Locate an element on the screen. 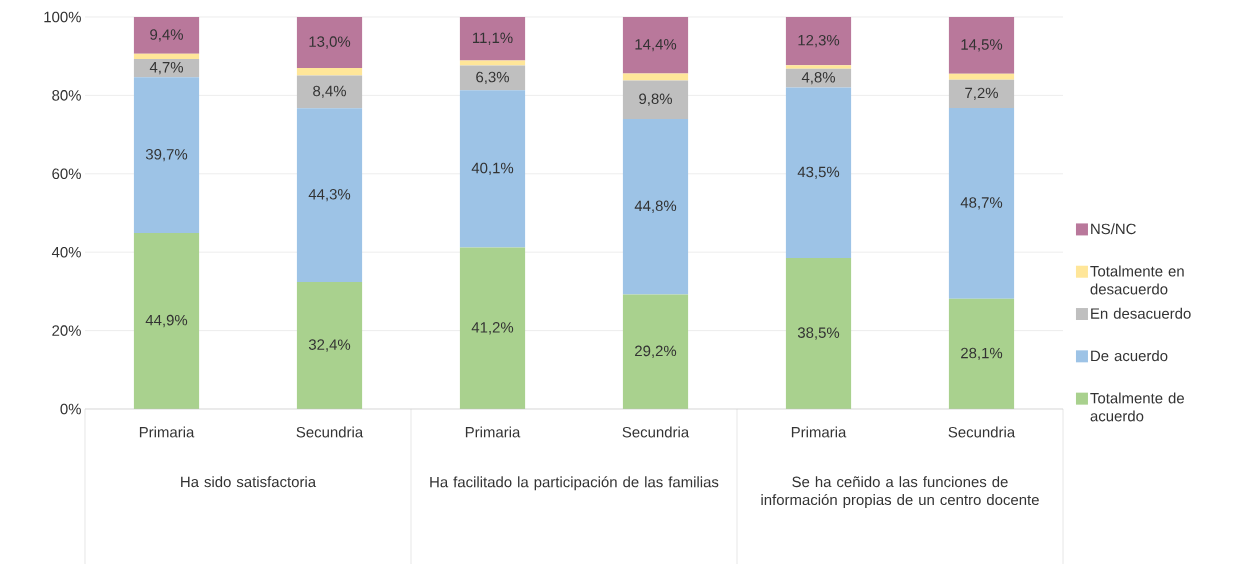  data-label: 38,5% is located at coordinates (818, 333).